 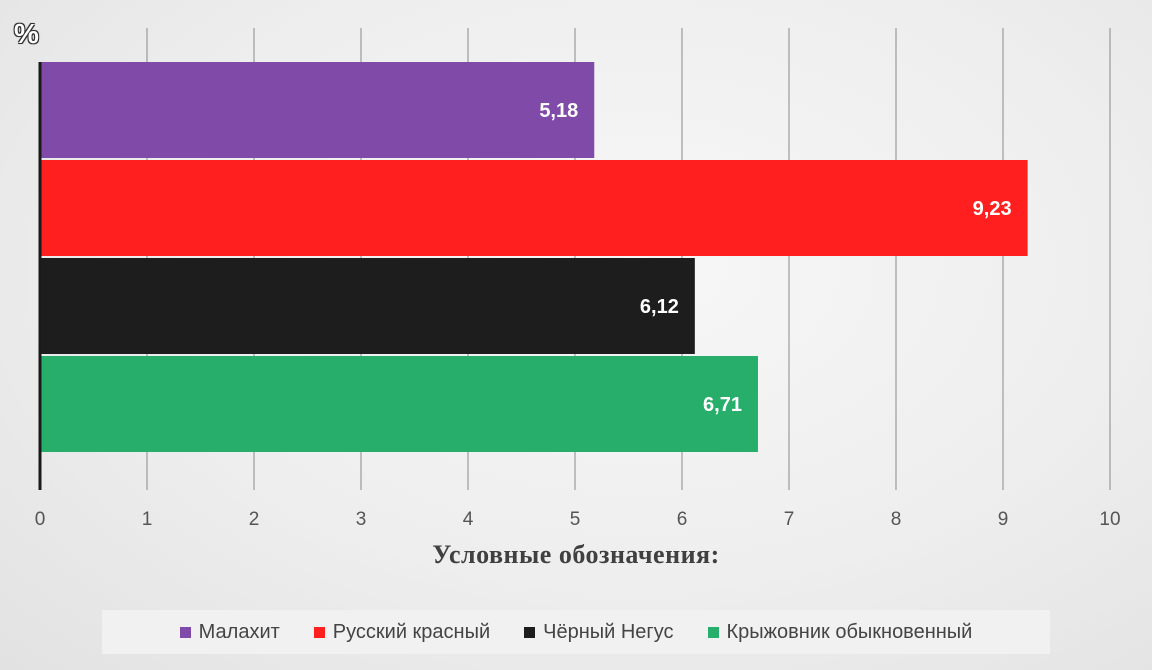 I want to click on x-tick-label: 1, so click(x=147, y=519).